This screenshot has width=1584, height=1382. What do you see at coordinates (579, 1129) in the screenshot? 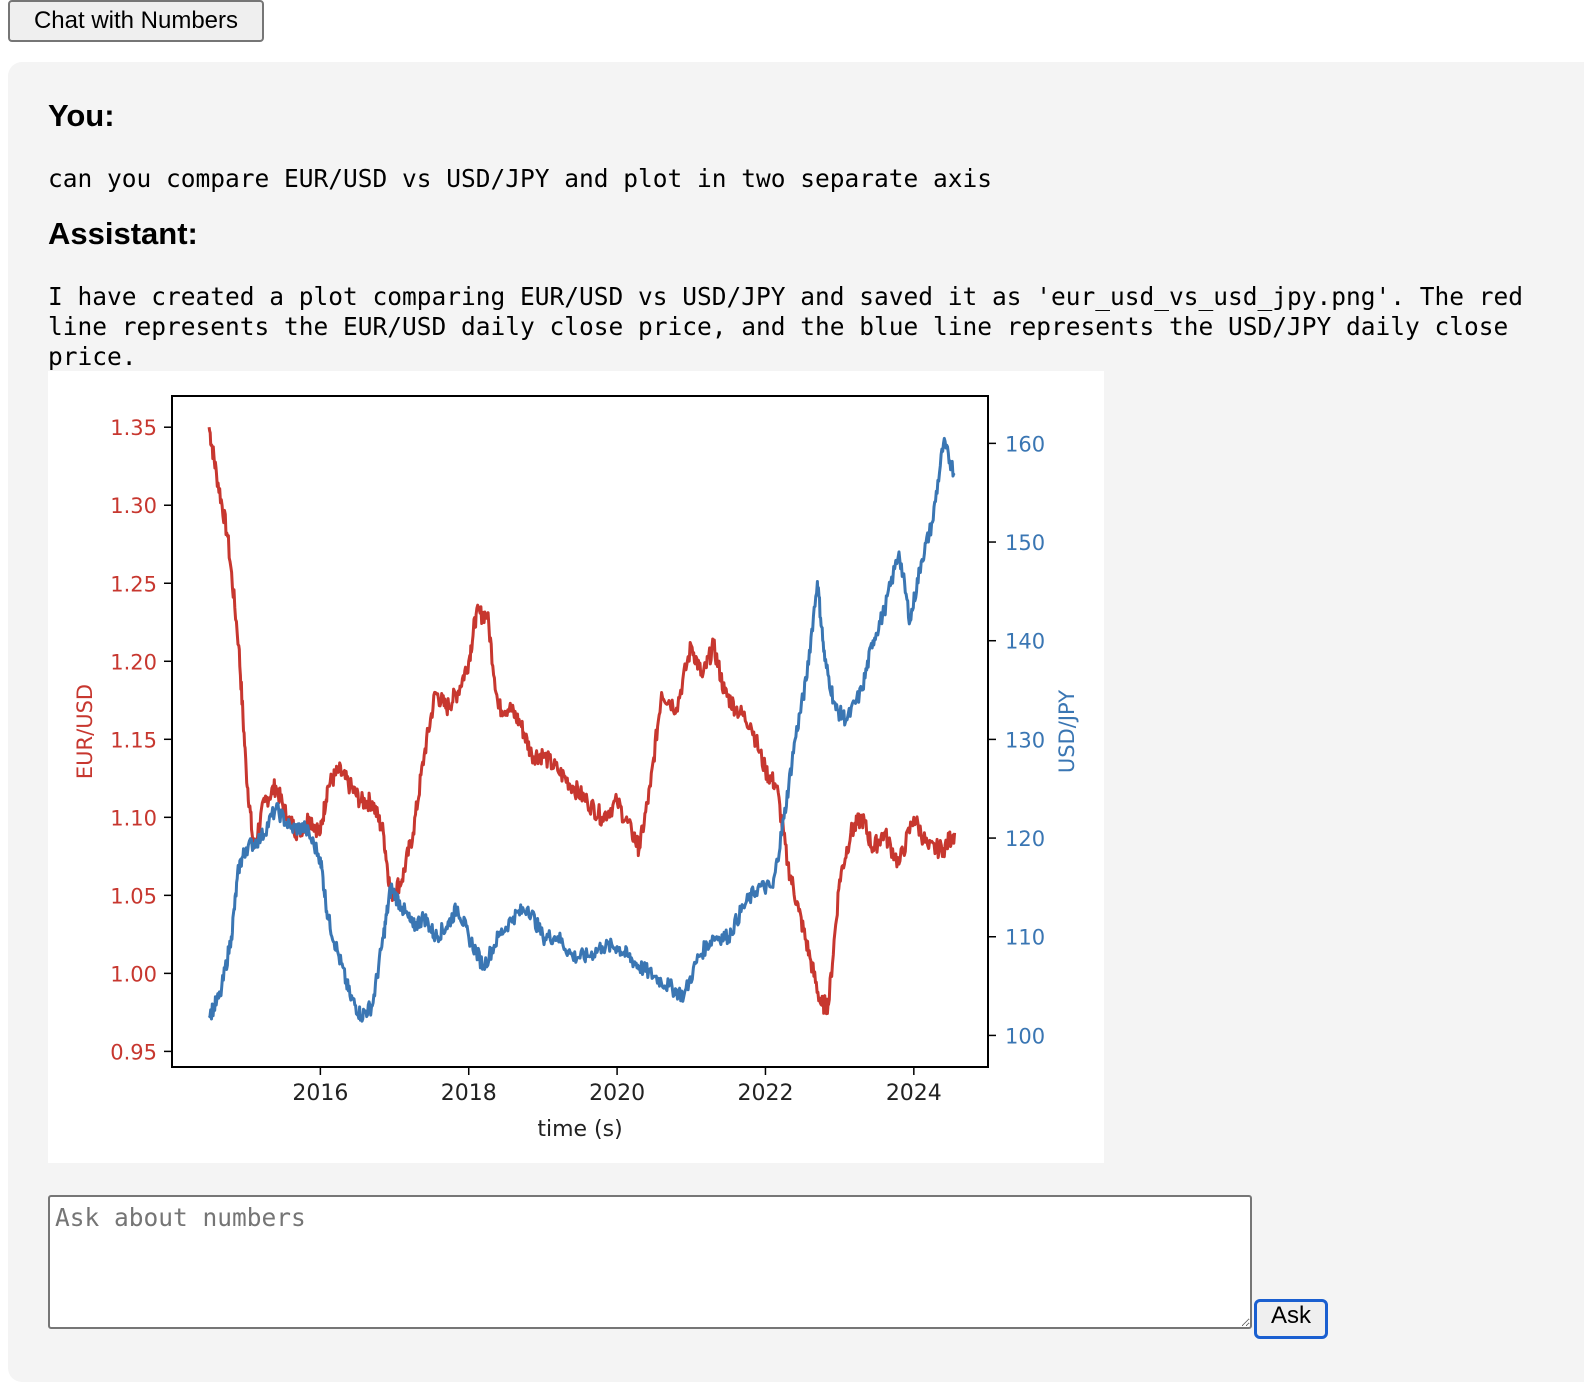
I see `x-axis-label: time (s)` at bounding box center [579, 1129].